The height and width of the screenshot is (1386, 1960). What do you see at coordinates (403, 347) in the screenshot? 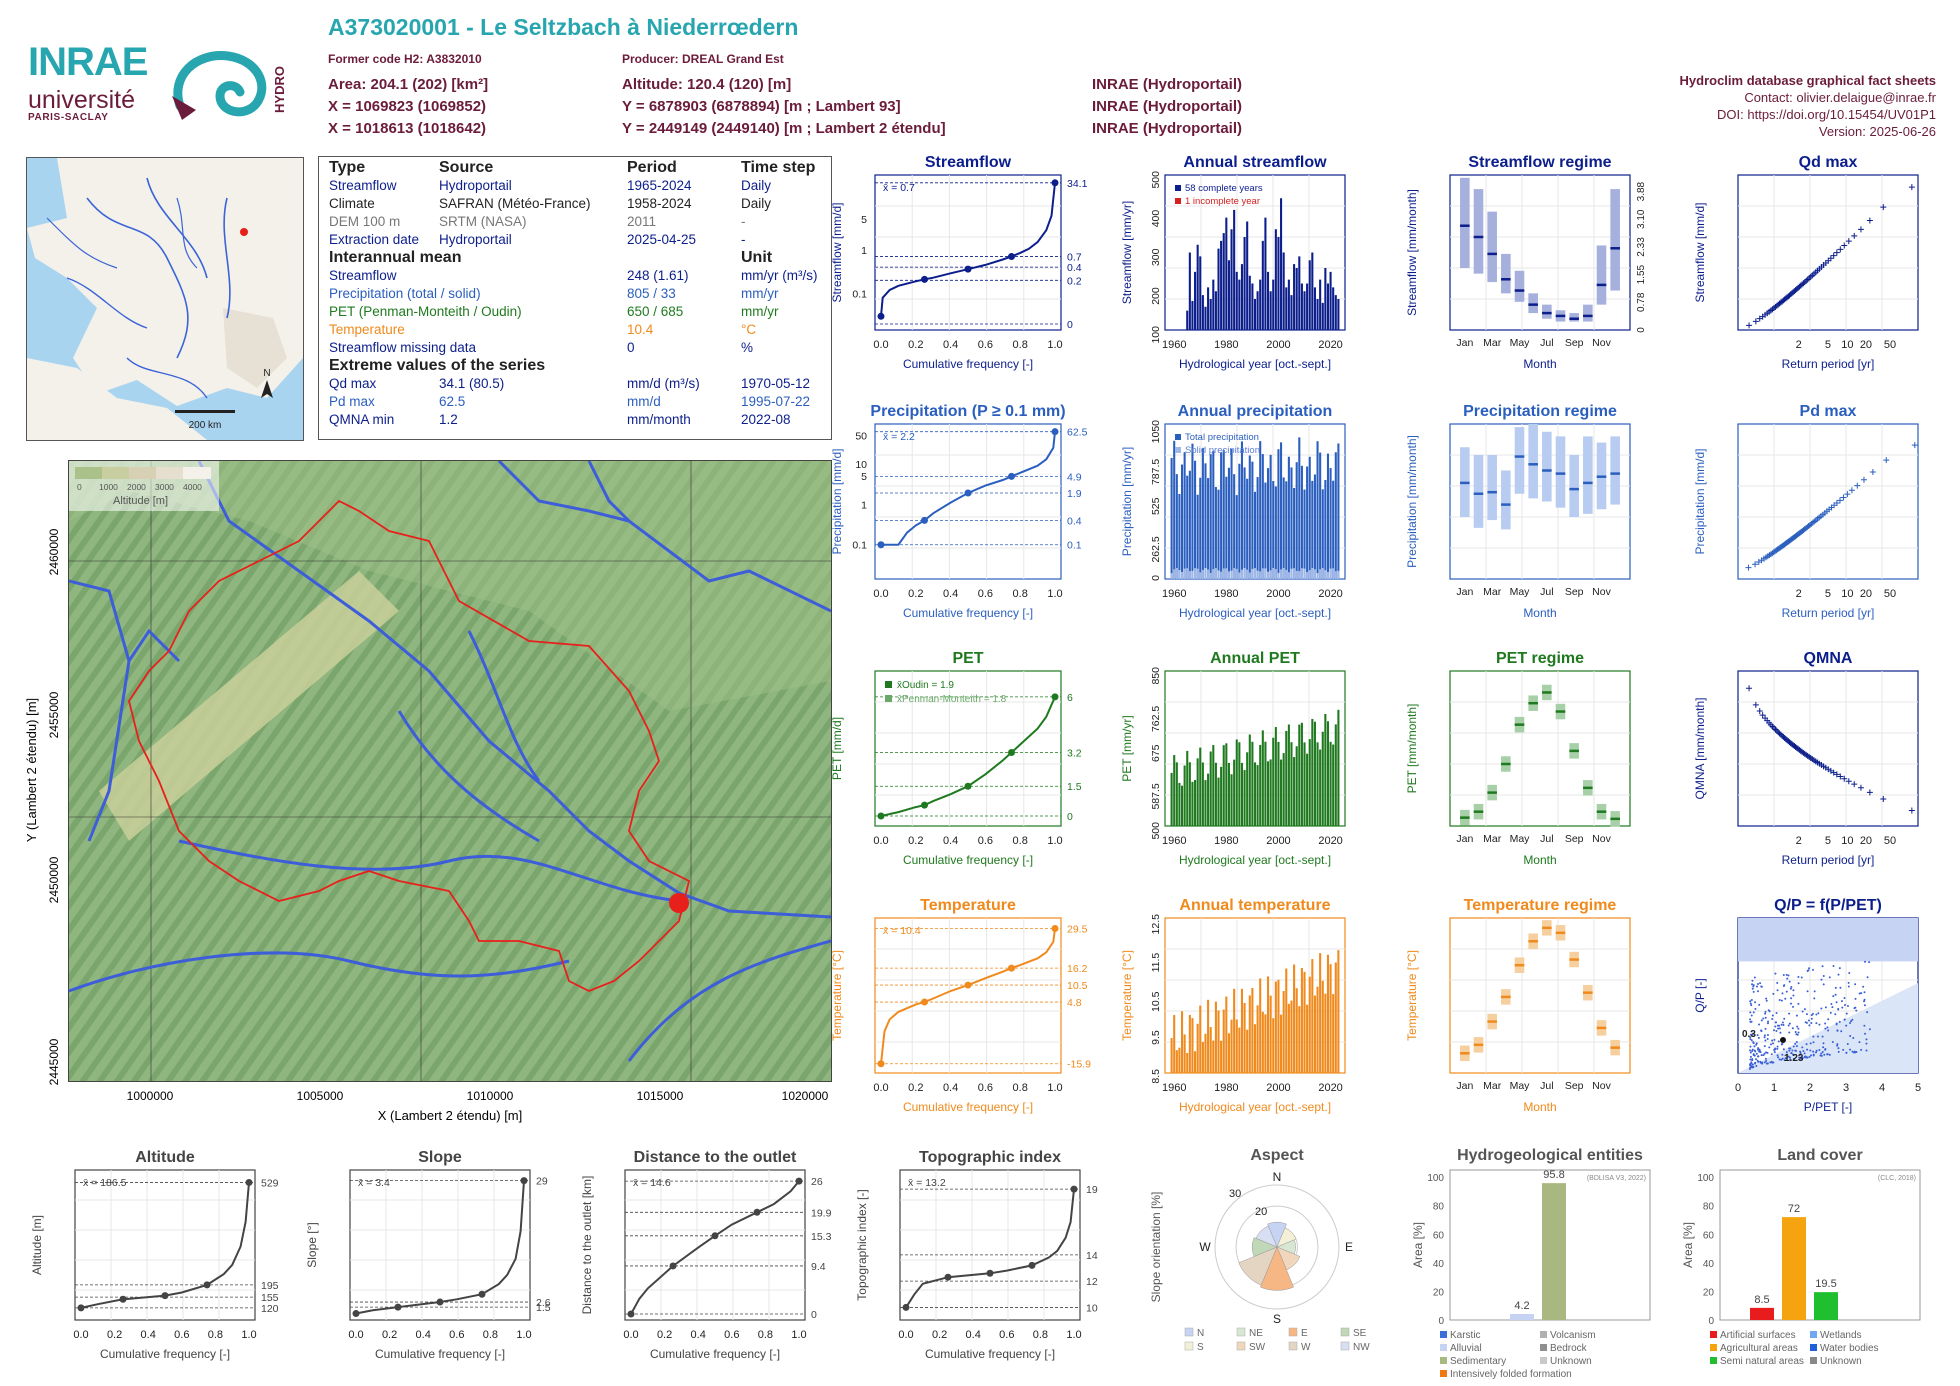
I see `mean-label: Streamflow missing data` at bounding box center [403, 347].